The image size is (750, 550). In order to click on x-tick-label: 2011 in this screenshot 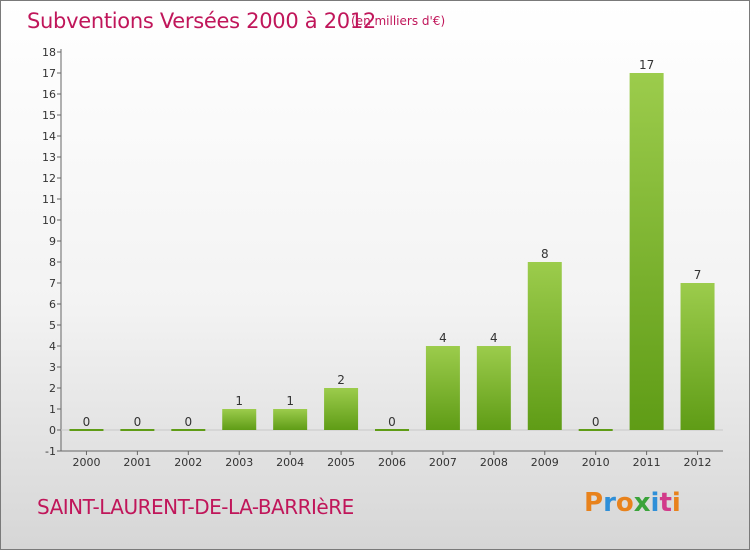, I will do `click(647, 462)`.